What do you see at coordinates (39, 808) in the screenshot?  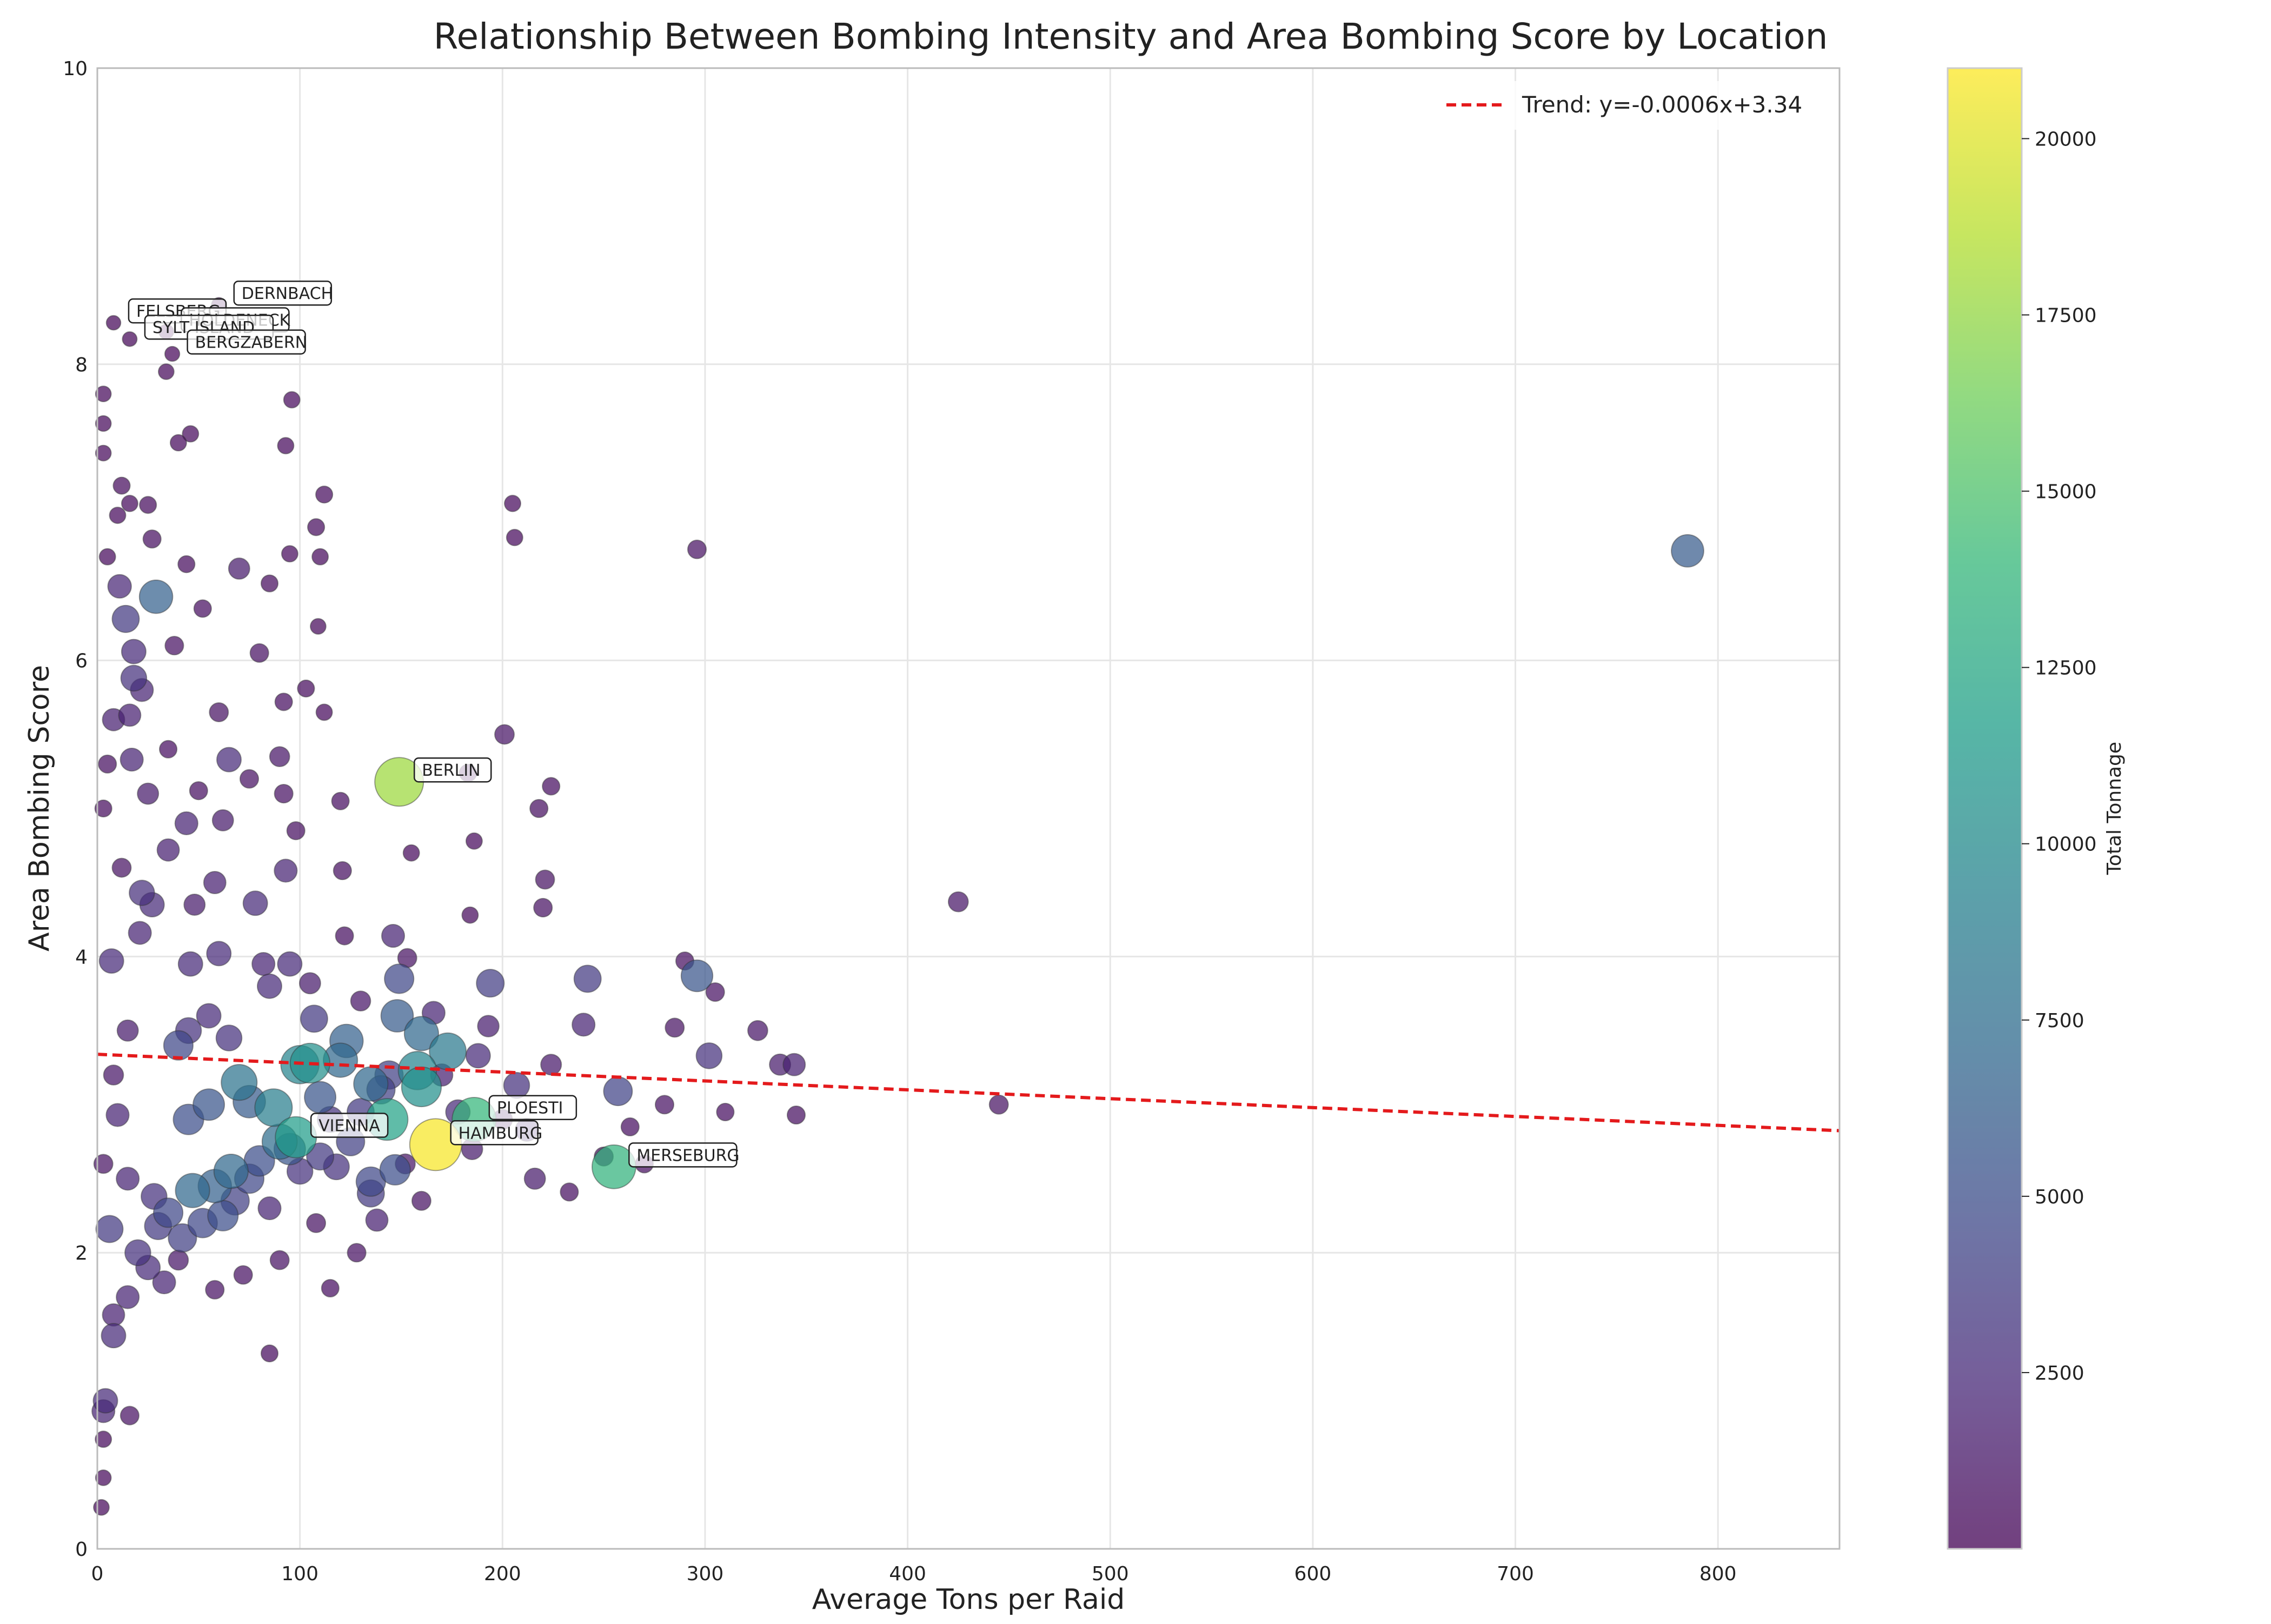 I see `y-axis-label: Area Bombing Score` at bounding box center [39, 808].